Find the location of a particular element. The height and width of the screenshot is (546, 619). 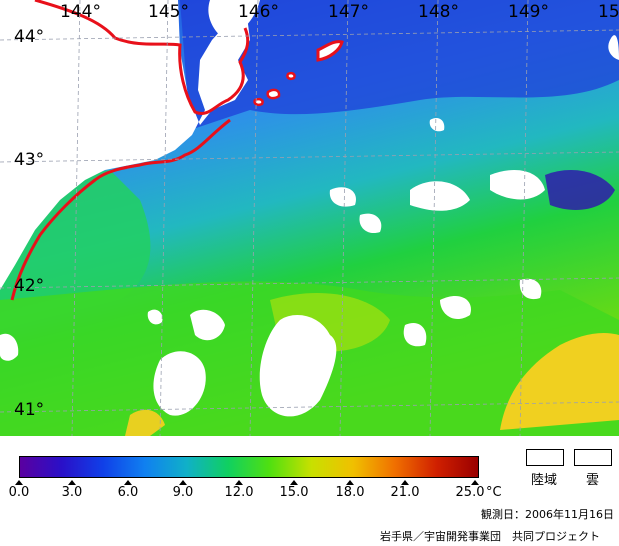

colorbar-label-12: 12.0 is located at coordinates (239, 492).